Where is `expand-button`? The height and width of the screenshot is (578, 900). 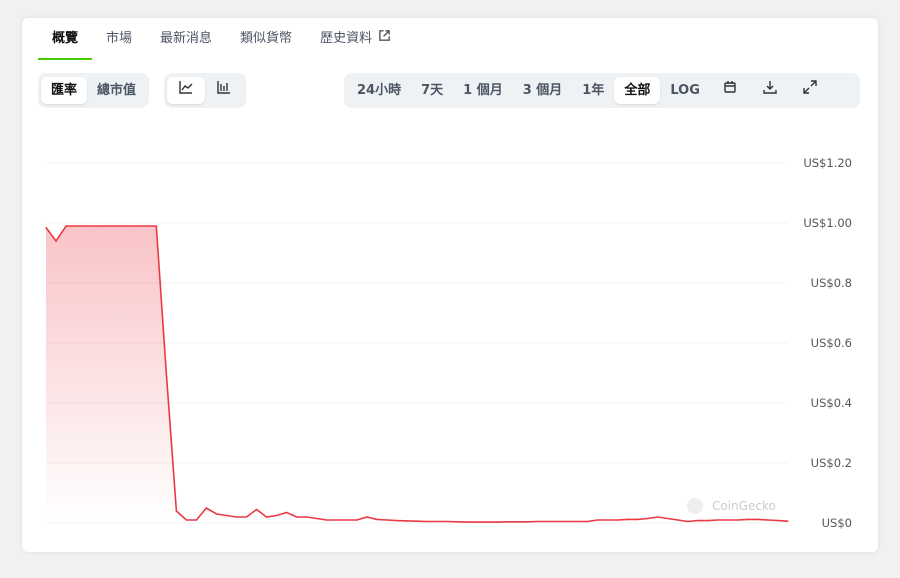 expand-button is located at coordinates (810, 90).